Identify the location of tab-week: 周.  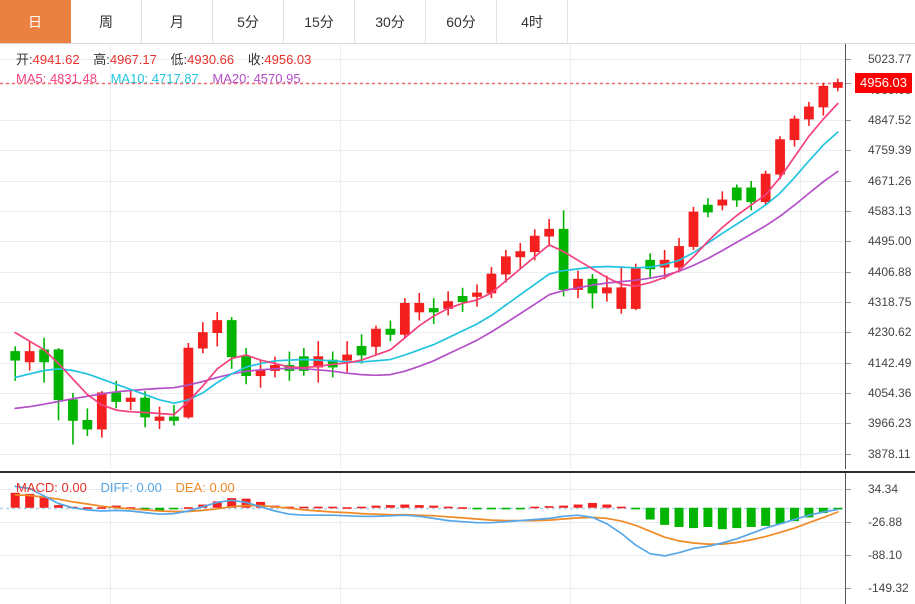
(106, 21).